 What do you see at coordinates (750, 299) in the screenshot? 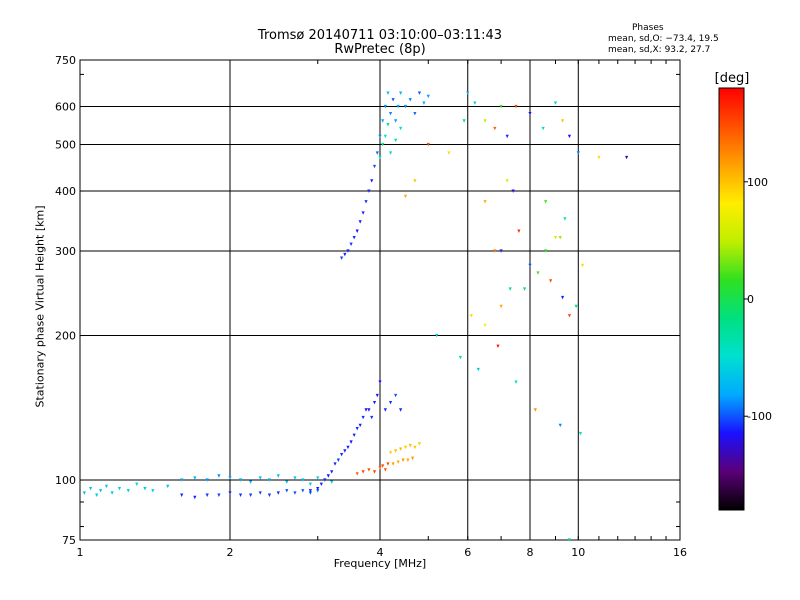
I see `colorbar-tick-label: 0` at bounding box center [750, 299].